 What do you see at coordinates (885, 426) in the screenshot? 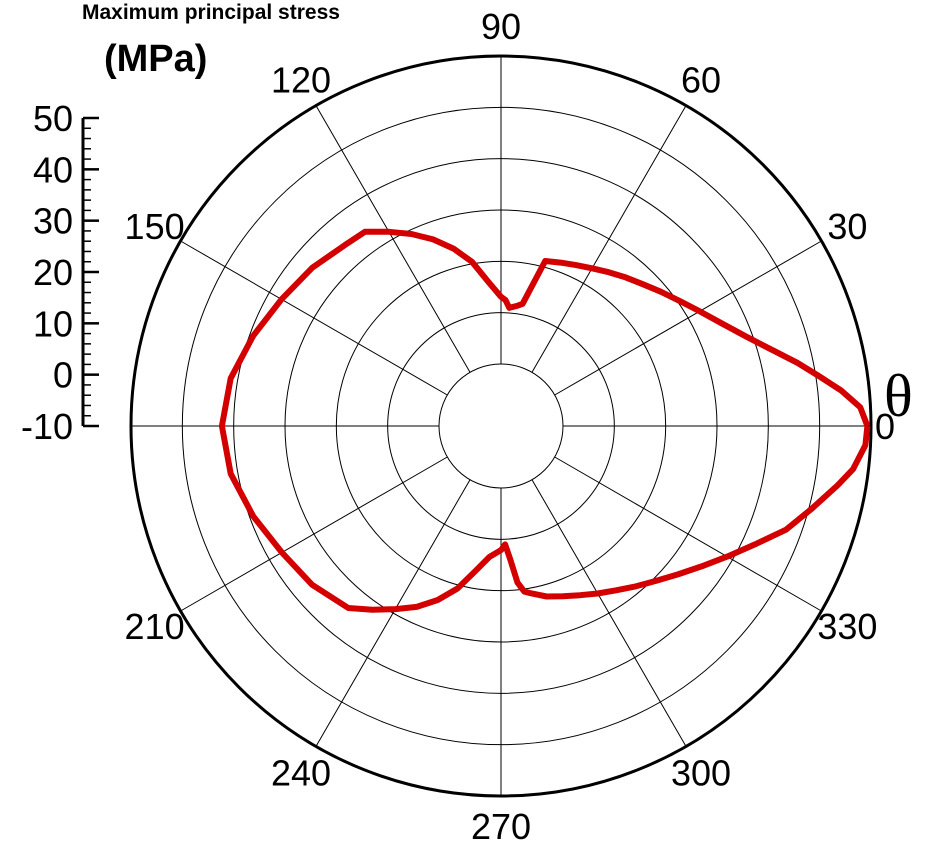
I see `angle-tick-label: 0` at bounding box center [885, 426].